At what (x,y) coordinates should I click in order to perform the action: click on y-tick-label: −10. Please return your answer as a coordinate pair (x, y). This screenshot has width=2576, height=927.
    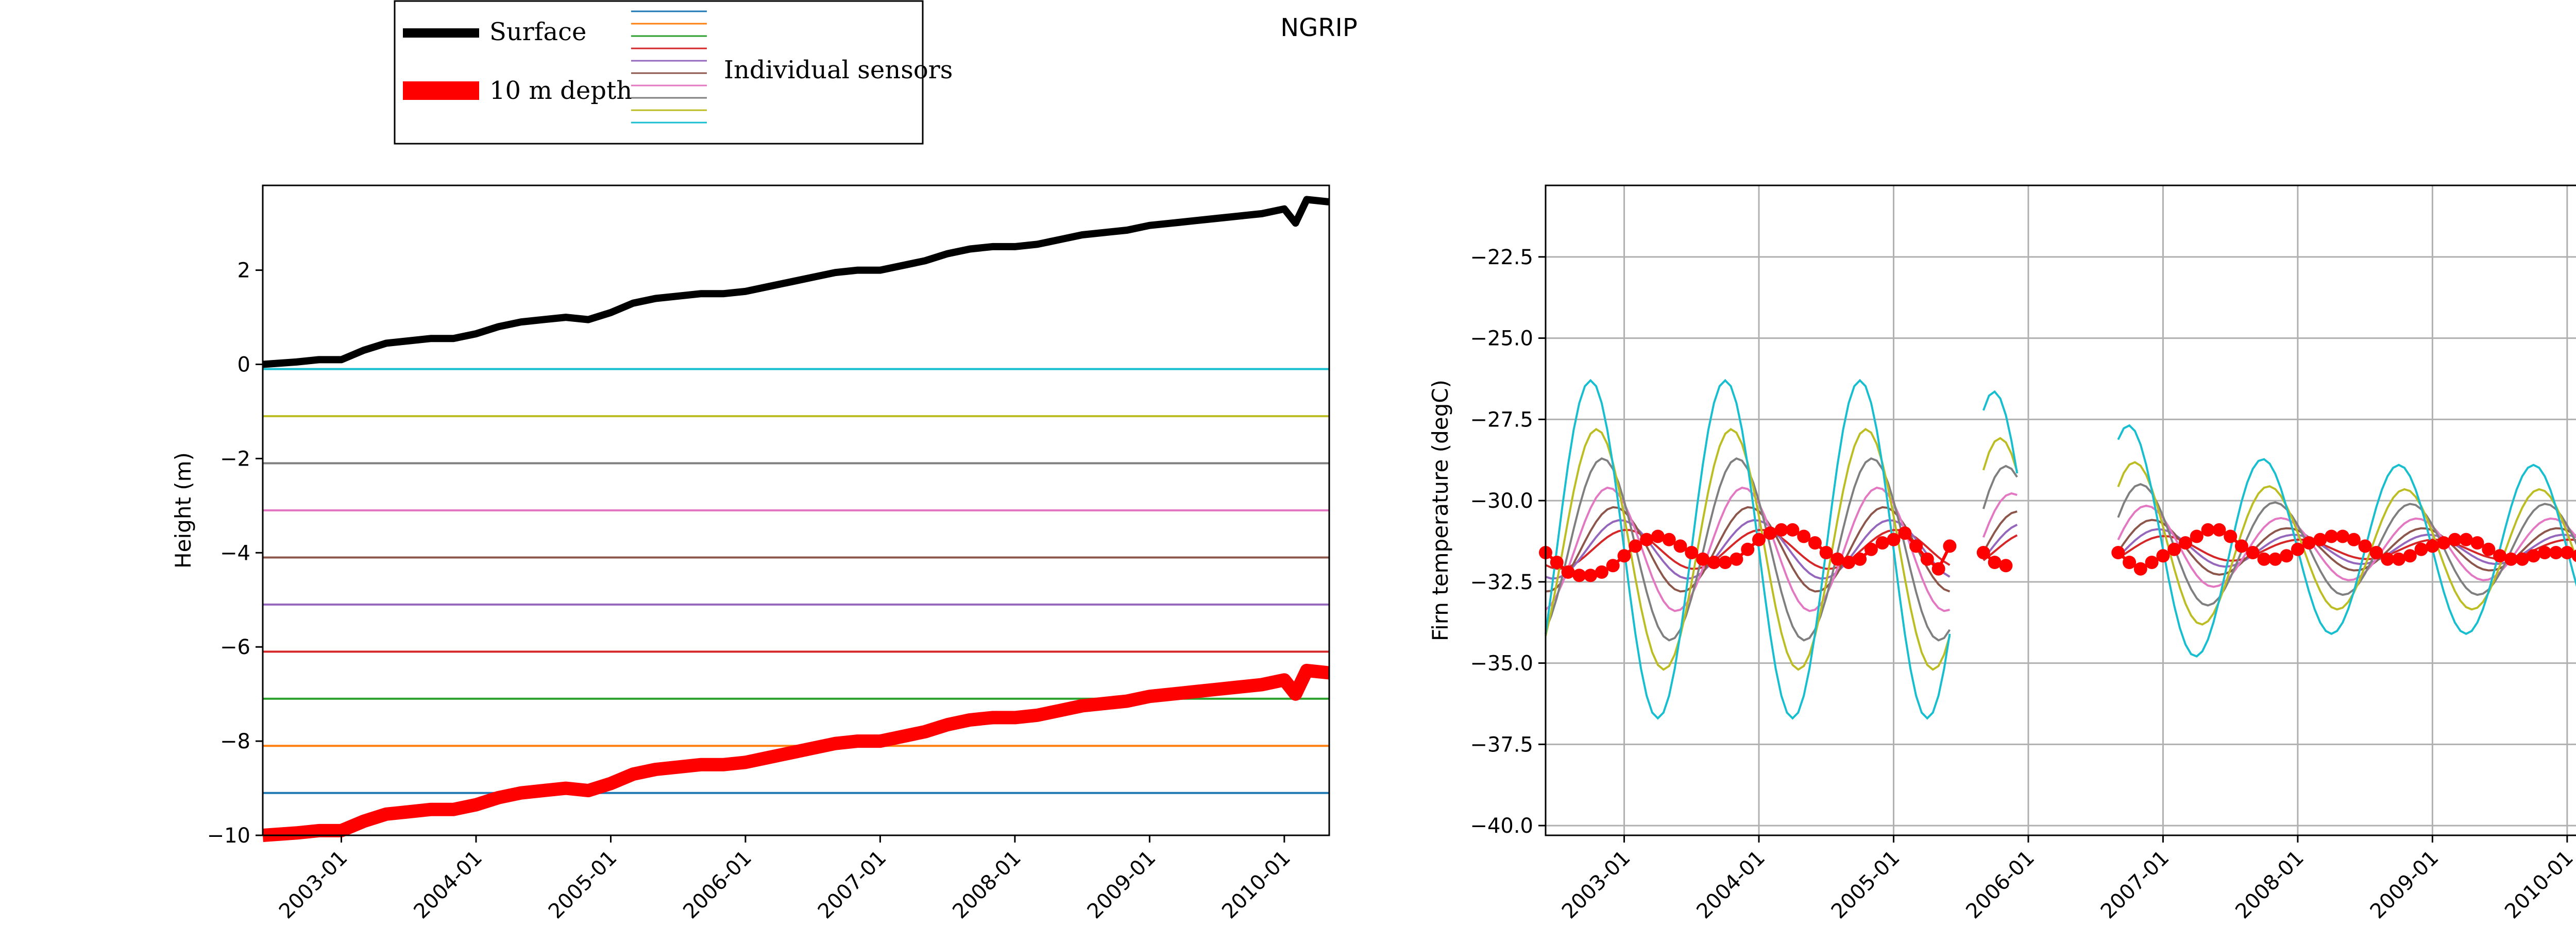
    Looking at the image, I should click on (228, 836).